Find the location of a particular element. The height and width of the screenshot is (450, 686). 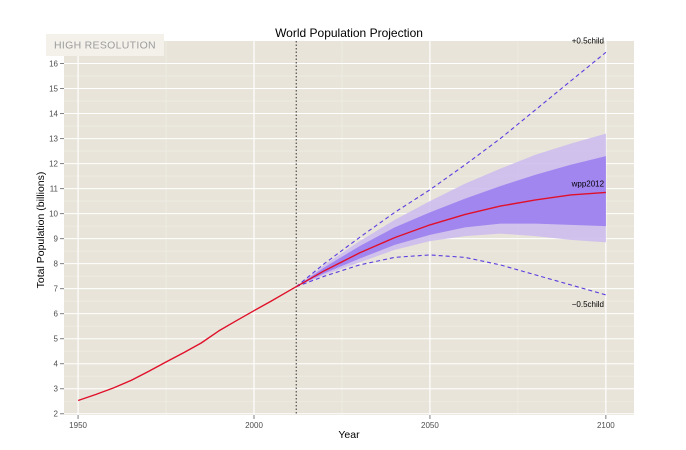

x-tick-label: 2000 is located at coordinates (254, 425).